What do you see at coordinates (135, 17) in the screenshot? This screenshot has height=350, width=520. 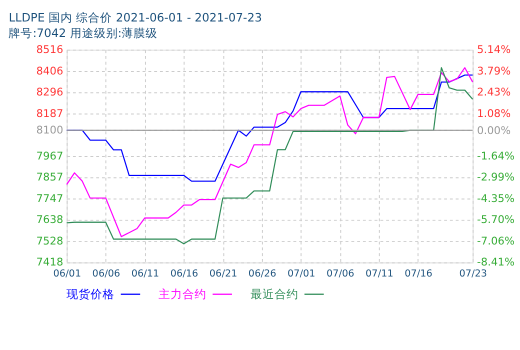 I see `chart-title: LLDPE 国内 综合价 2021-06-01 - 2021-07-23` at bounding box center [135, 17].